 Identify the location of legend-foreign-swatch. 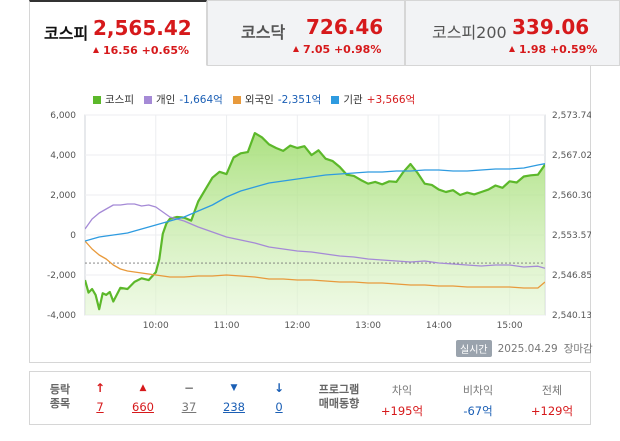
(236, 99).